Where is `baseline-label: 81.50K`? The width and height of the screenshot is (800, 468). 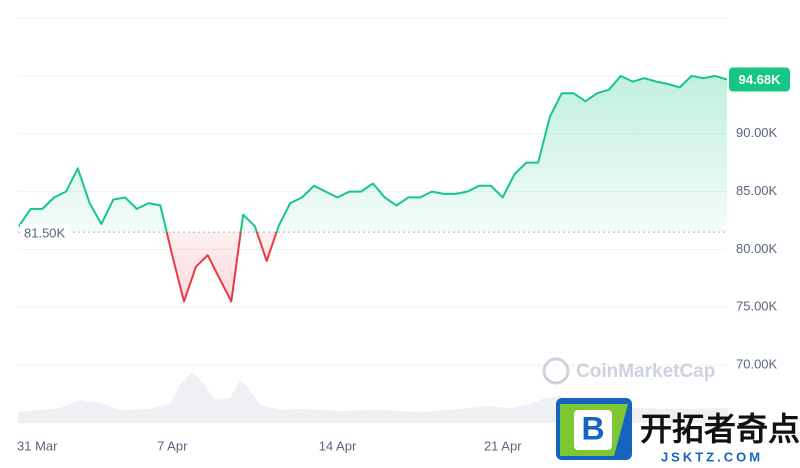 baseline-label: 81.50K is located at coordinates (45, 233).